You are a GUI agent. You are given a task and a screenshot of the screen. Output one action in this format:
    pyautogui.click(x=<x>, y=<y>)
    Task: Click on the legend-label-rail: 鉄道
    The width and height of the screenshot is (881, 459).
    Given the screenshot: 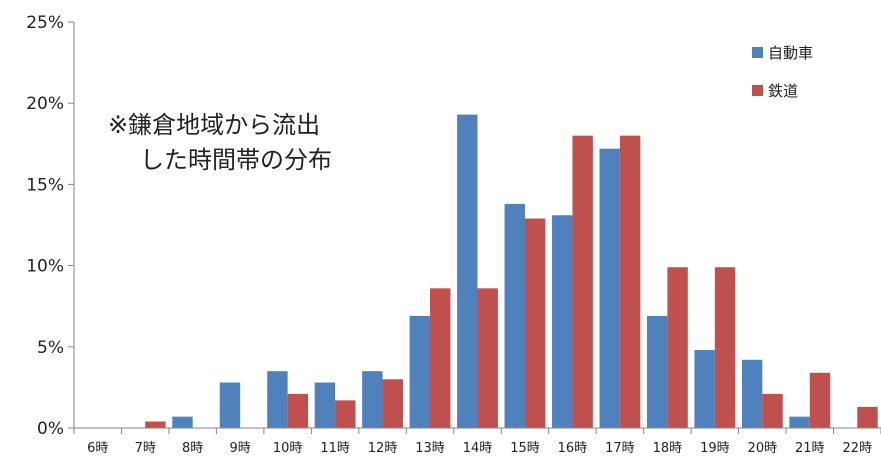 What is the action you would take?
    pyautogui.click(x=783, y=91)
    